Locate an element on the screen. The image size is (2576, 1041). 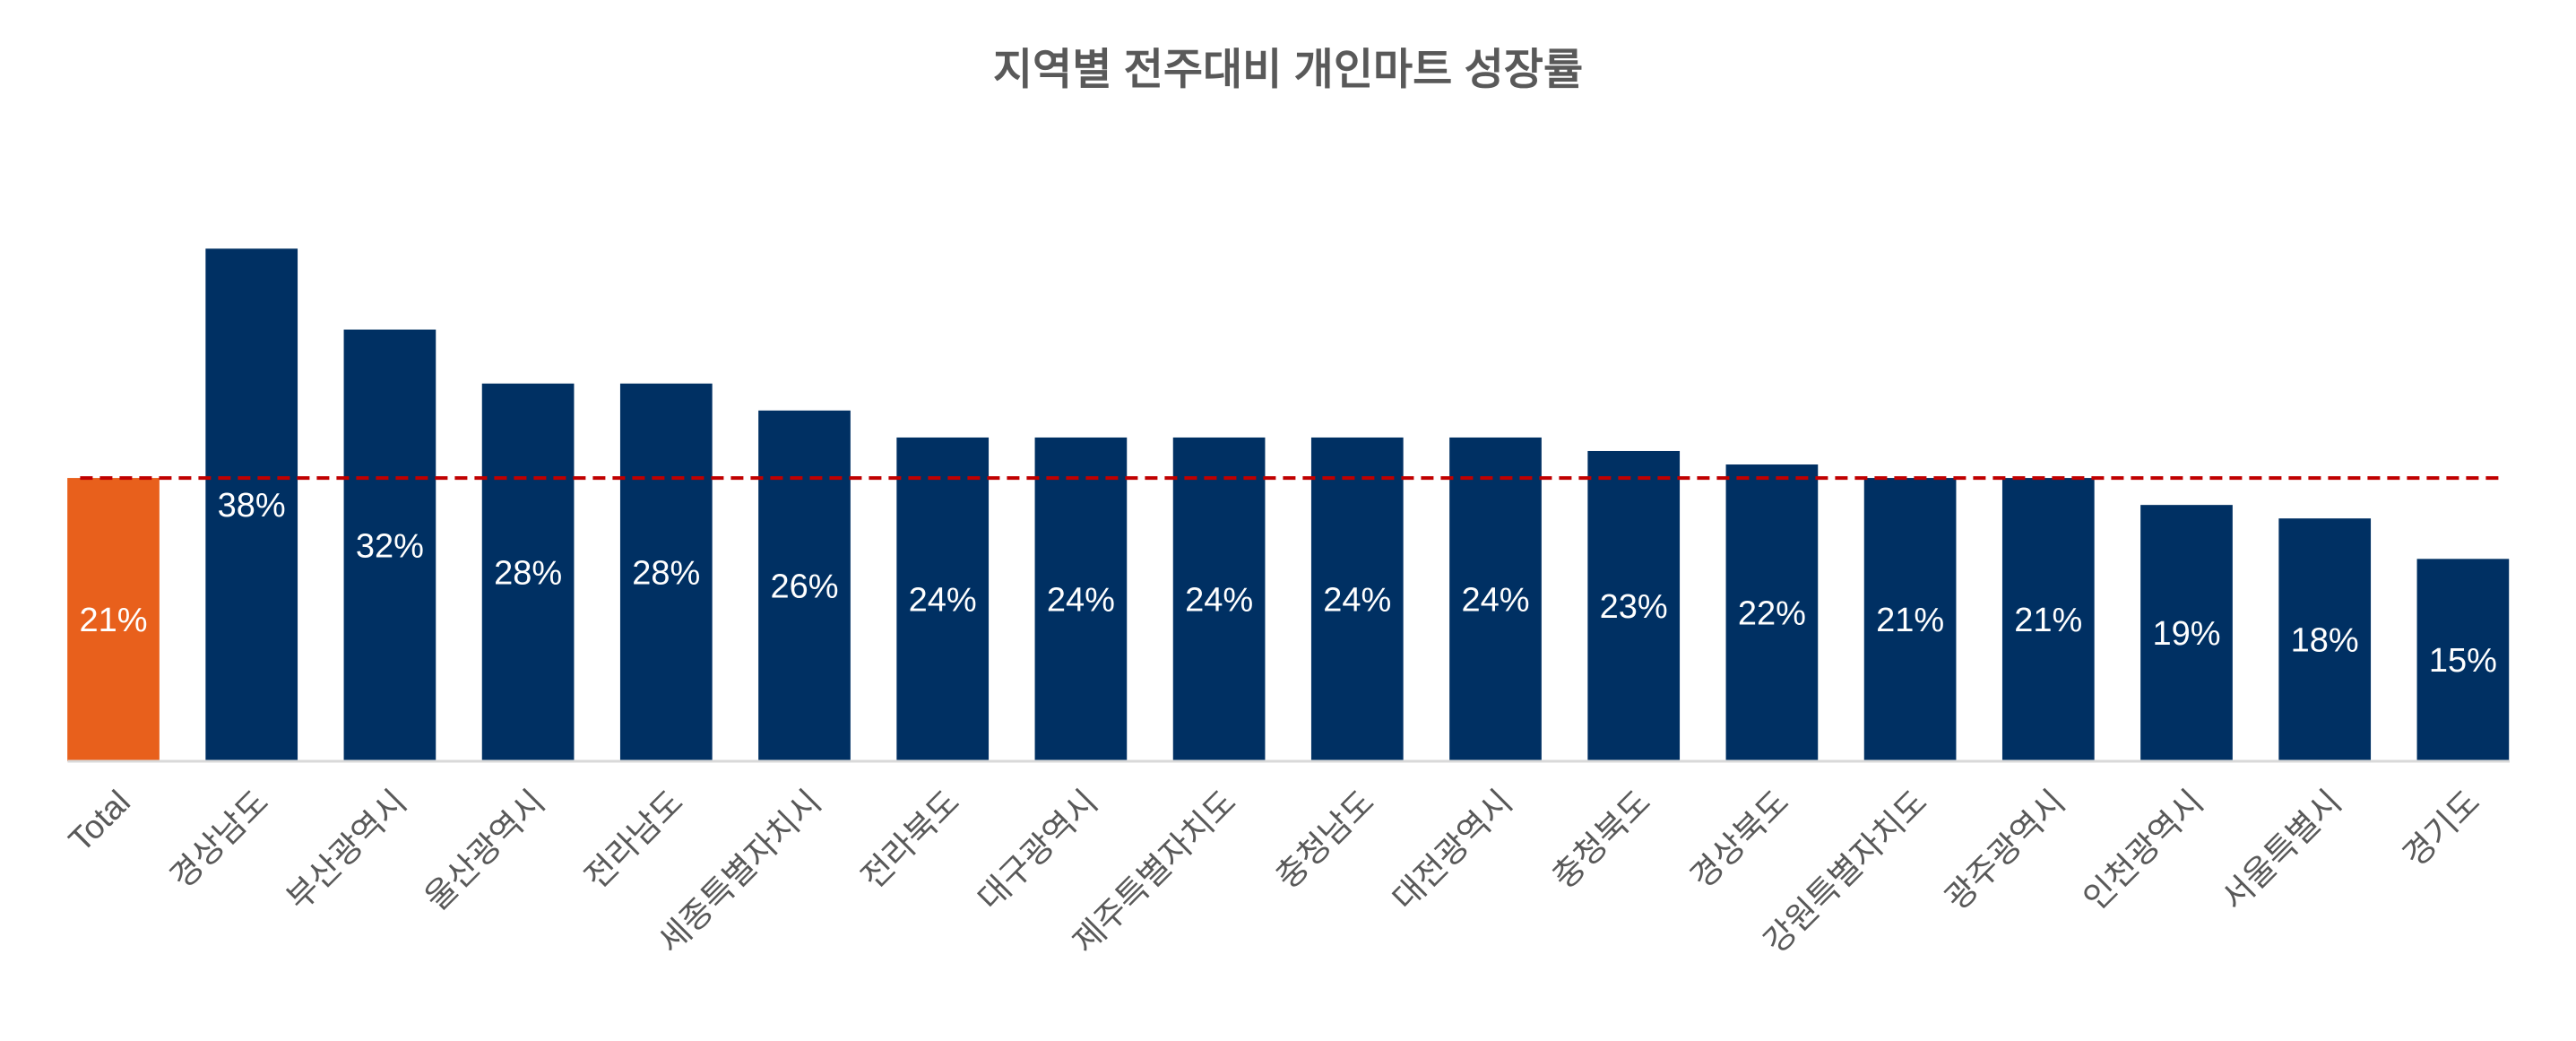
data-label: 32% is located at coordinates (390, 546).